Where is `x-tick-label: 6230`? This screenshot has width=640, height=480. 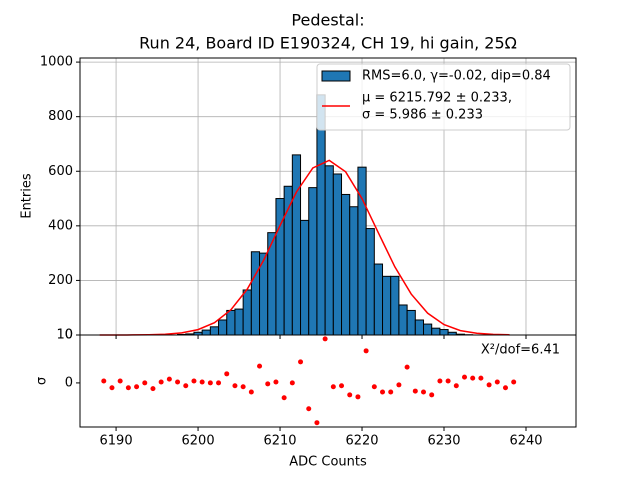 x-tick-label: 6230 is located at coordinates (443, 441).